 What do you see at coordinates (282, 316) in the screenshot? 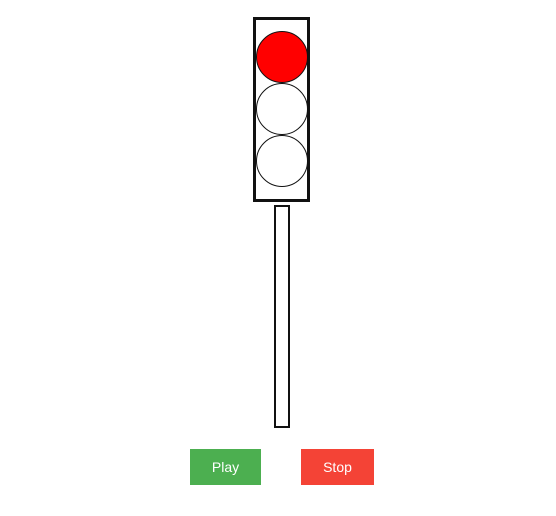
I see `traffic-light-pole` at bounding box center [282, 316].